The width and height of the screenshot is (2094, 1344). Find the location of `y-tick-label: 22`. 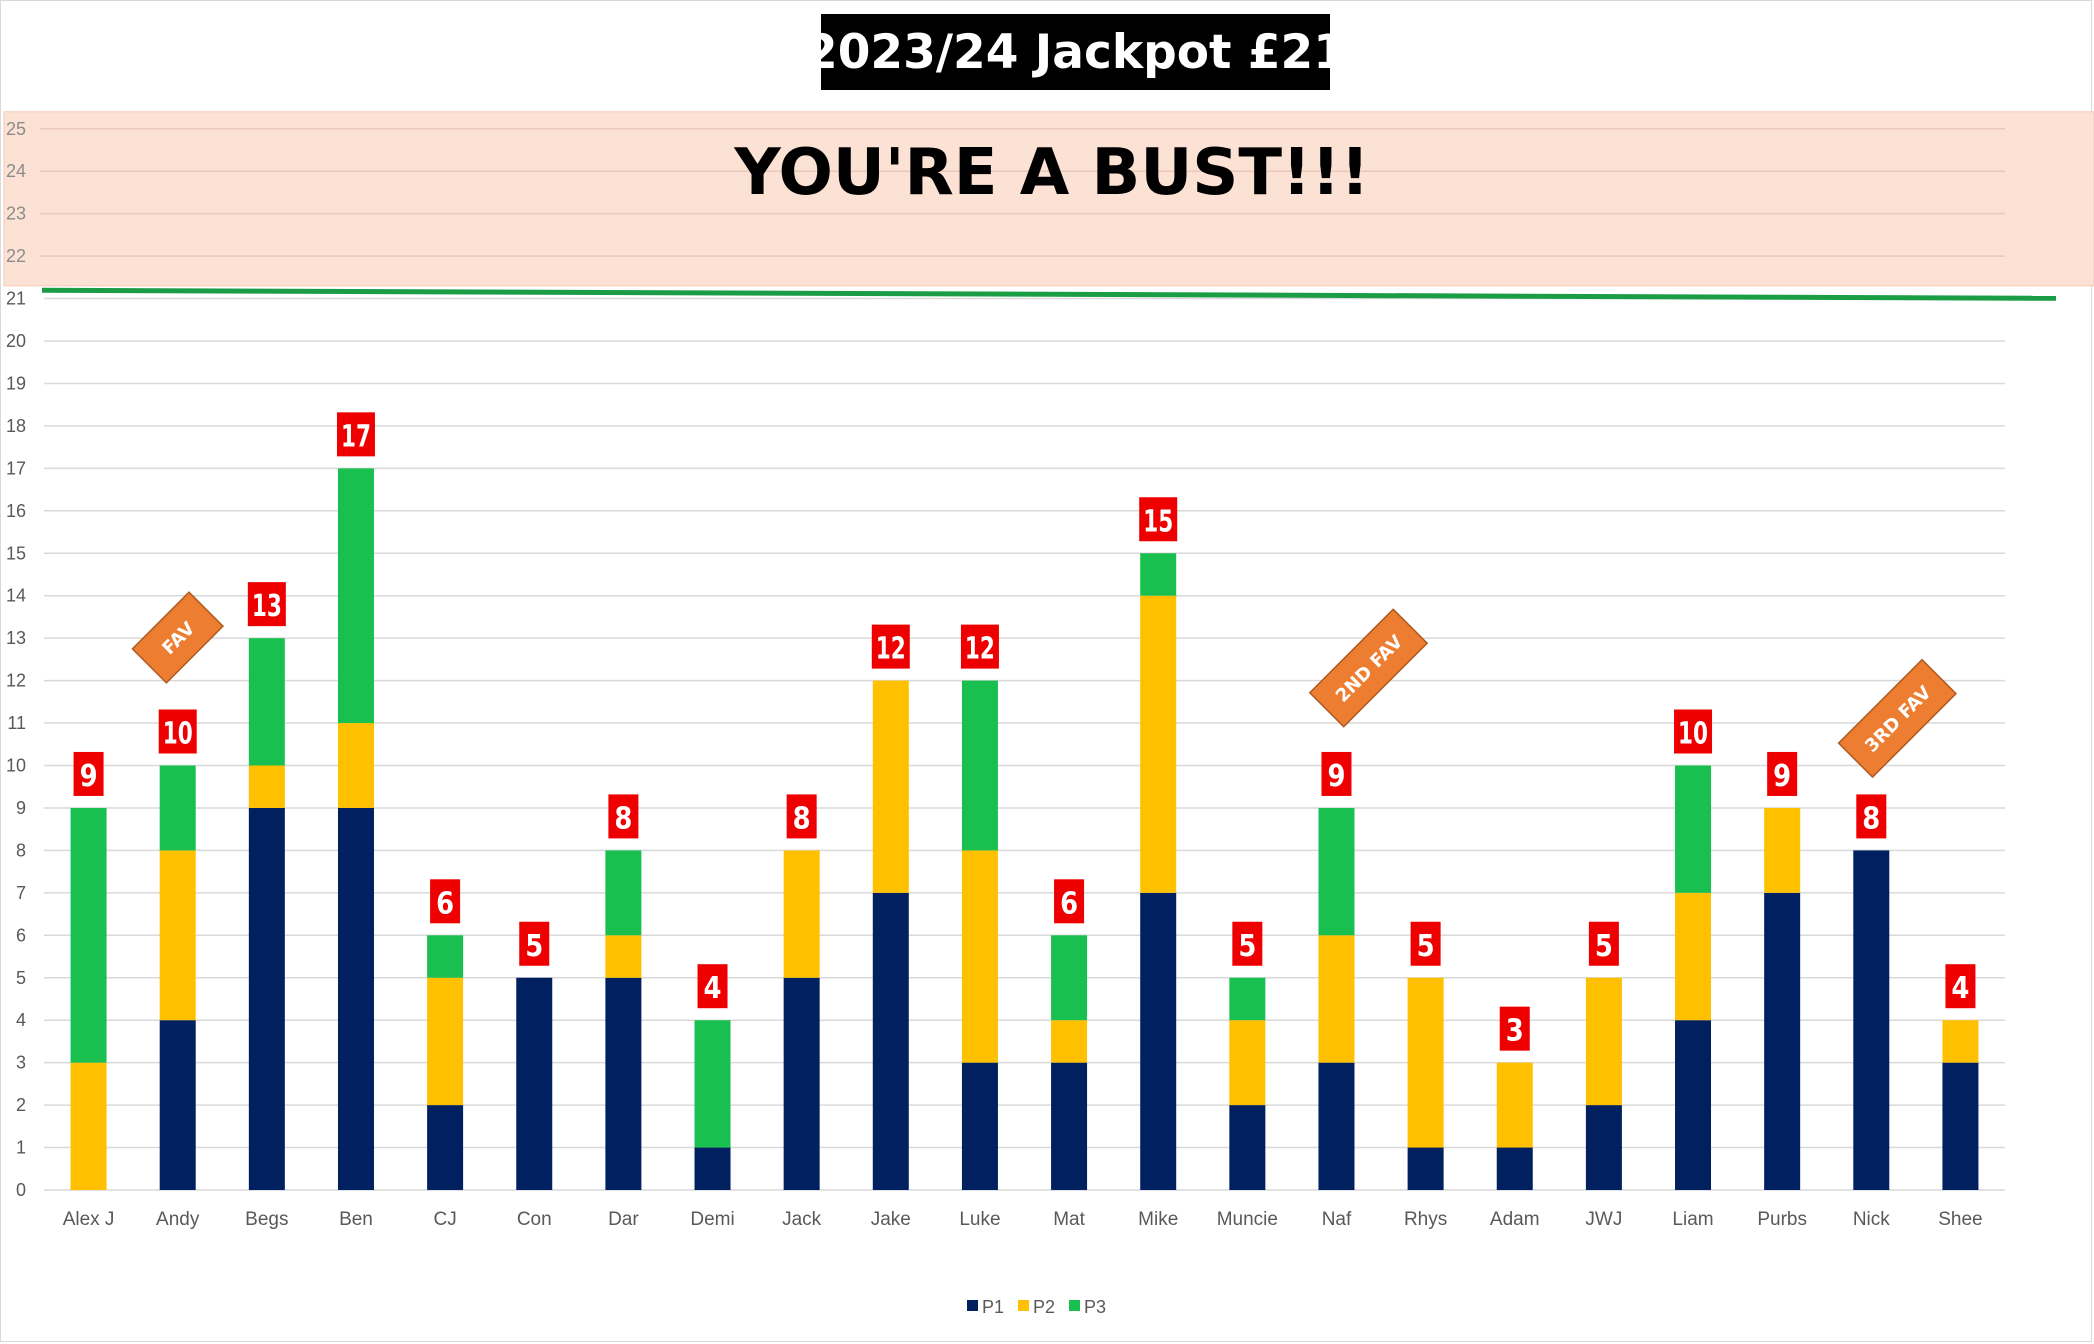

y-tick-label: 22 is located at coordinates (16, 256).